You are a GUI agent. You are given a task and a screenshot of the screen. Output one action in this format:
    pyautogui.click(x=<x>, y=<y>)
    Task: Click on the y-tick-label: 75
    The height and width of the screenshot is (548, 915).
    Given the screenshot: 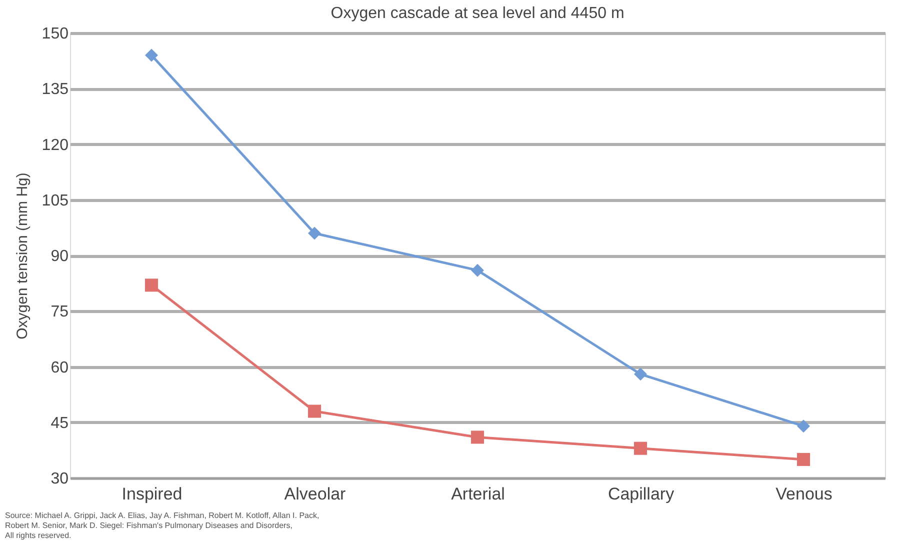 What is the action you would take?
    pyautogui.click(x=59, y=312)
    